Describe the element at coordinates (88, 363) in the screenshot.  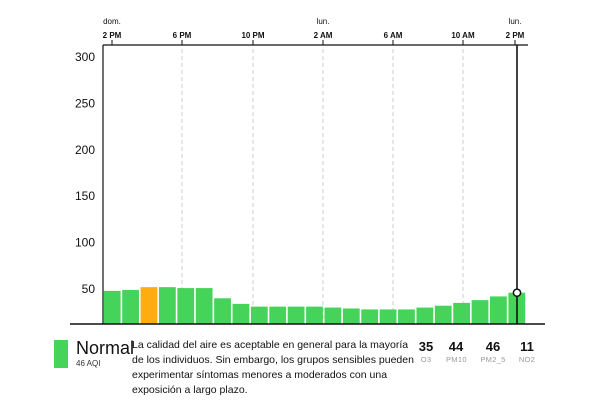
I see `aqi-value: 46 AQI` at that location.